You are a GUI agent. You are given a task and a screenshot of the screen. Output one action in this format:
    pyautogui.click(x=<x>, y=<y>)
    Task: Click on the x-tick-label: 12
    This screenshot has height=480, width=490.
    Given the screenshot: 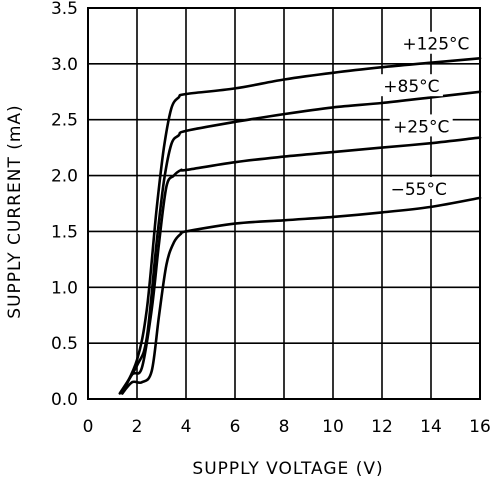 What is the action you would take?
    pyautogui.click(x=382, y=427)
    